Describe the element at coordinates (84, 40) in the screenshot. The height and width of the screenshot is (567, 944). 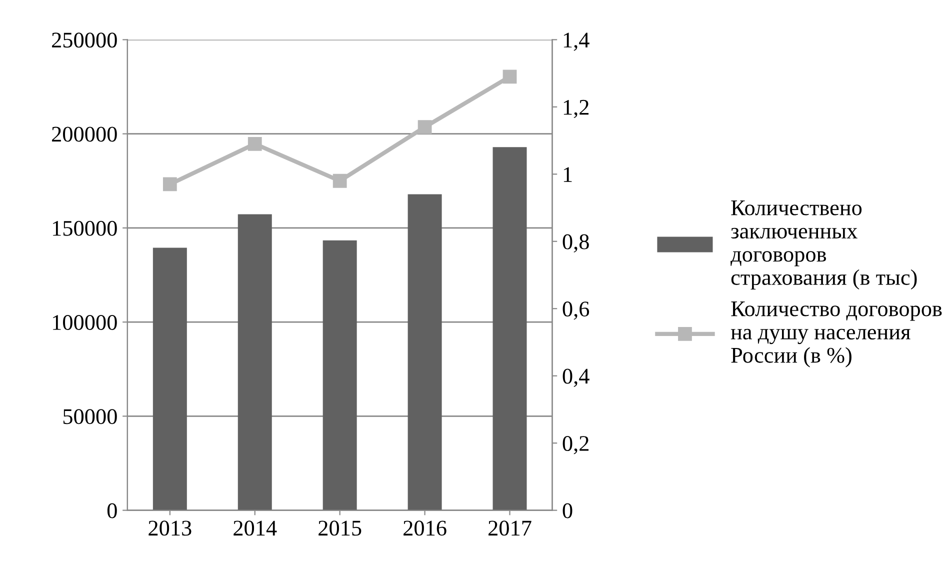
I see `y-tick-label: 250000` at that location.